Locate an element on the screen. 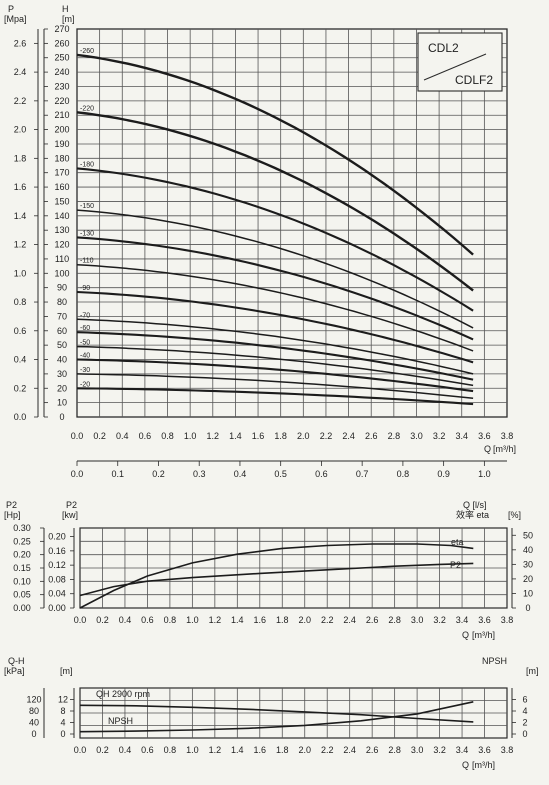  npsh-q-tick-label: 3.2 is located at coordinates (439, 750).